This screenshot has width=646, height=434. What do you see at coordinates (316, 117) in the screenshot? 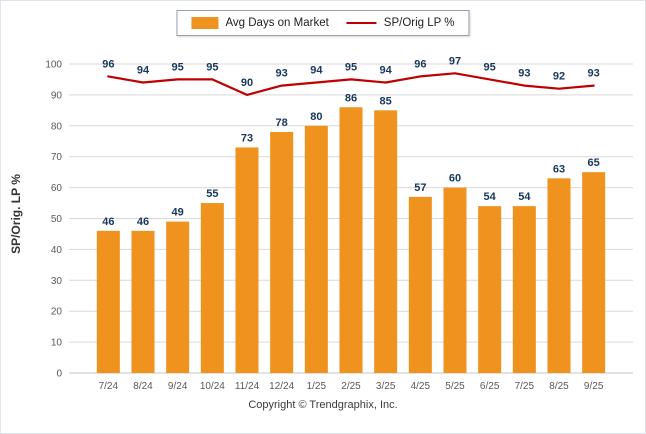
I see `bar-value-label: 80` at bounding box center [316, 117].